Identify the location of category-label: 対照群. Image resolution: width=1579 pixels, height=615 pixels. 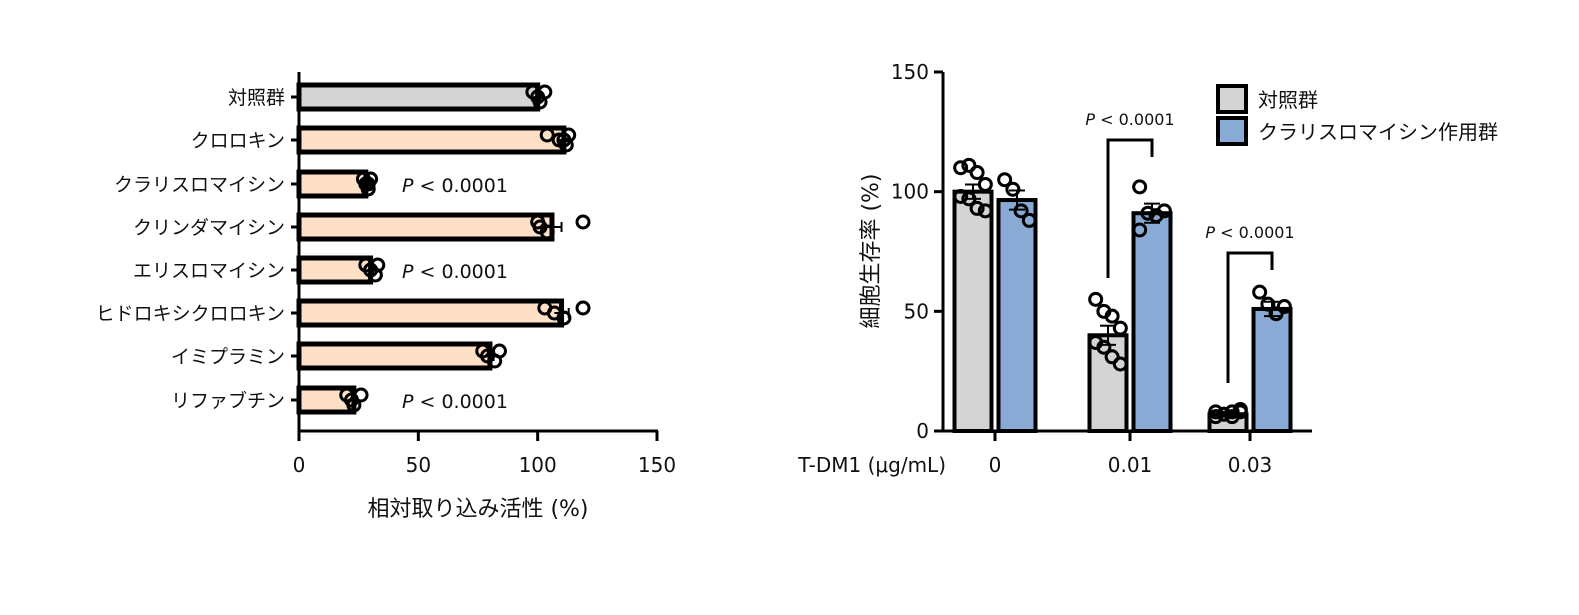
(256, 98).